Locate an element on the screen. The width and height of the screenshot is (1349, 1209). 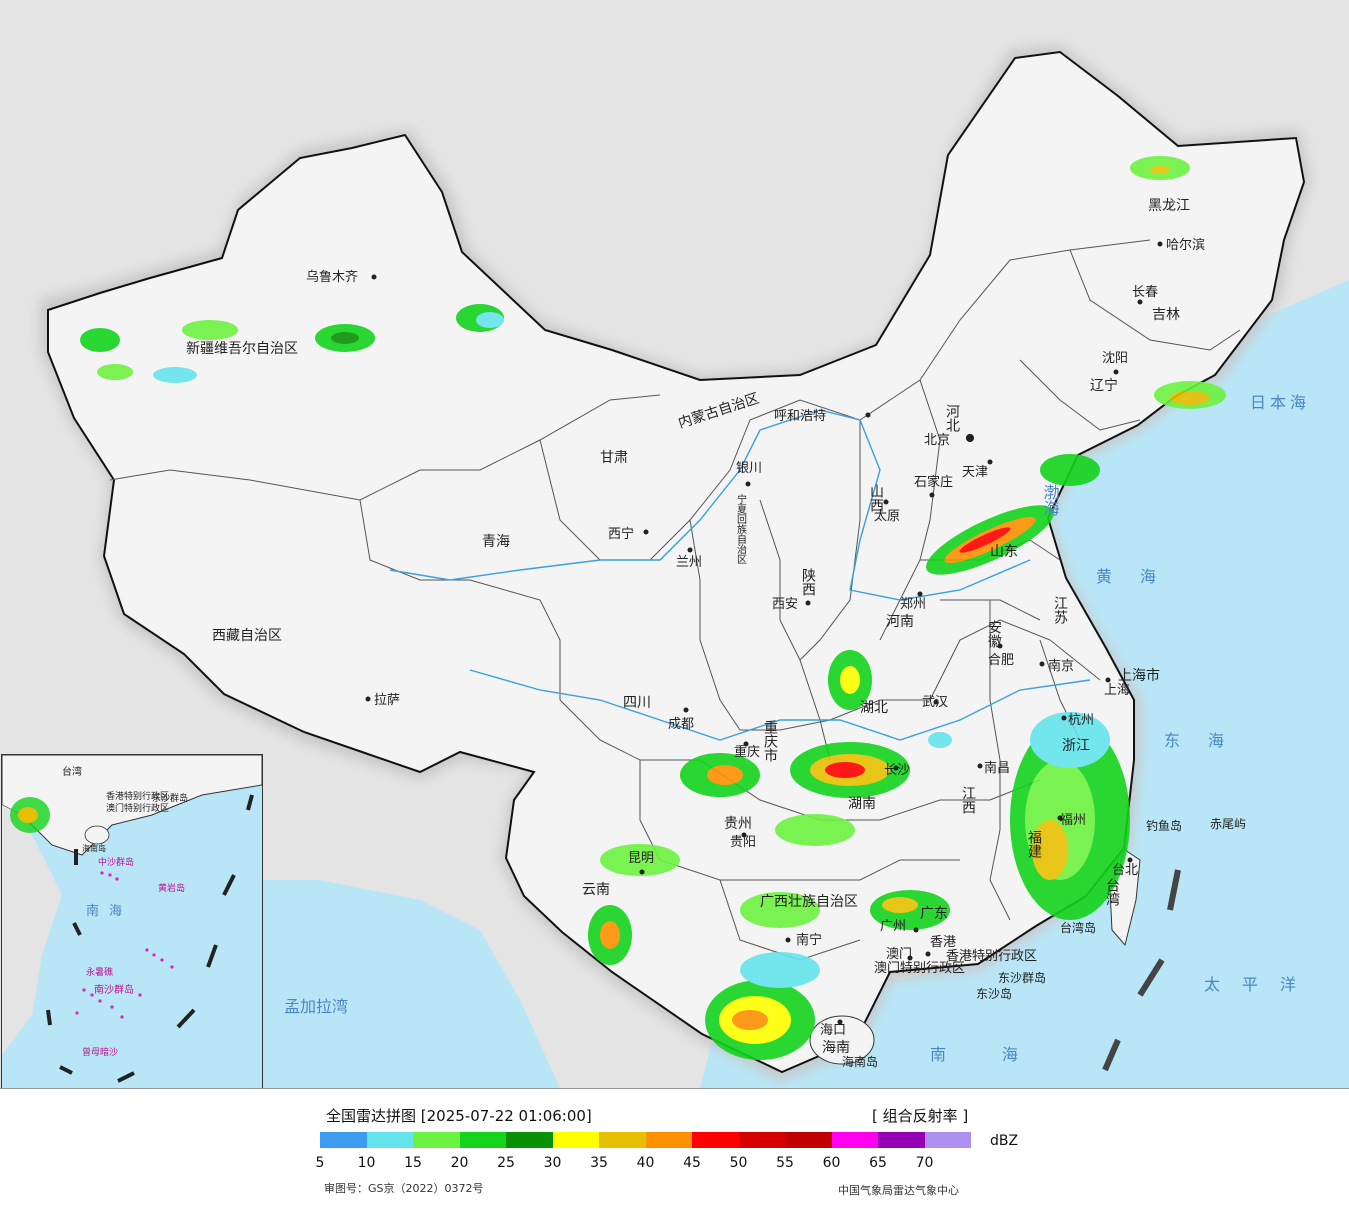
maritime-boundary is located at coordinates (1141, 970).